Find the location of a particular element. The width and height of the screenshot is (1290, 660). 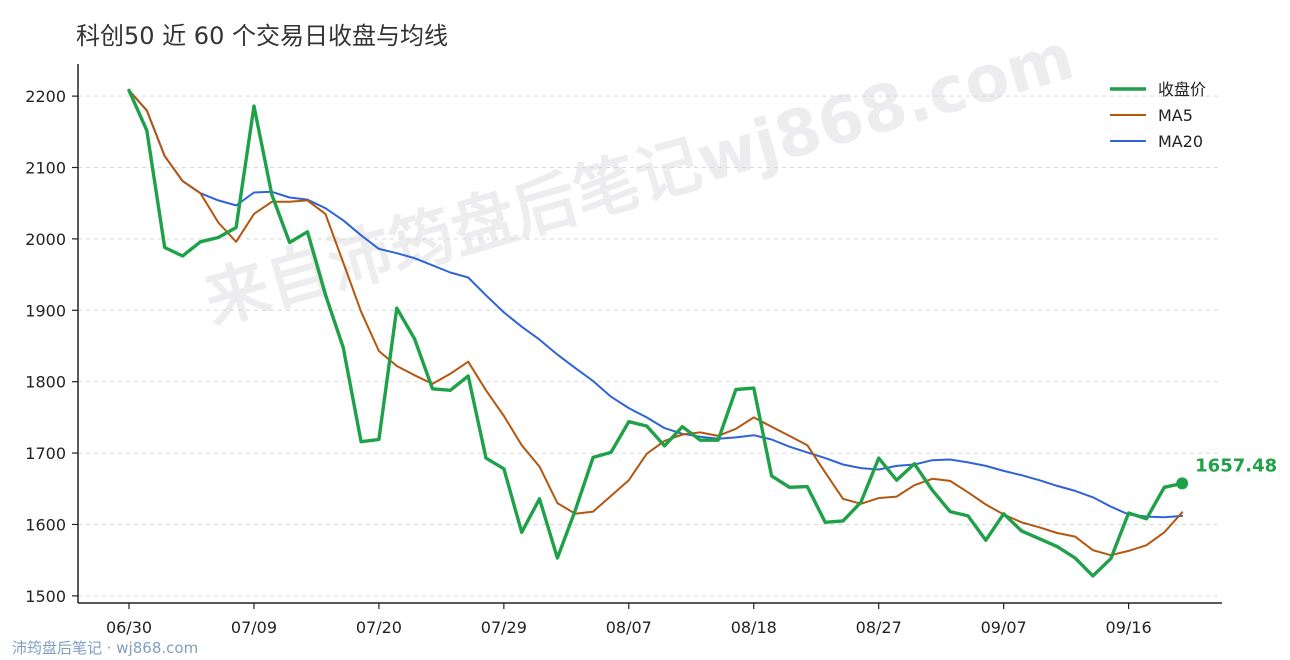

y-tick-label: 2100 is located at coordinates (45, 168).